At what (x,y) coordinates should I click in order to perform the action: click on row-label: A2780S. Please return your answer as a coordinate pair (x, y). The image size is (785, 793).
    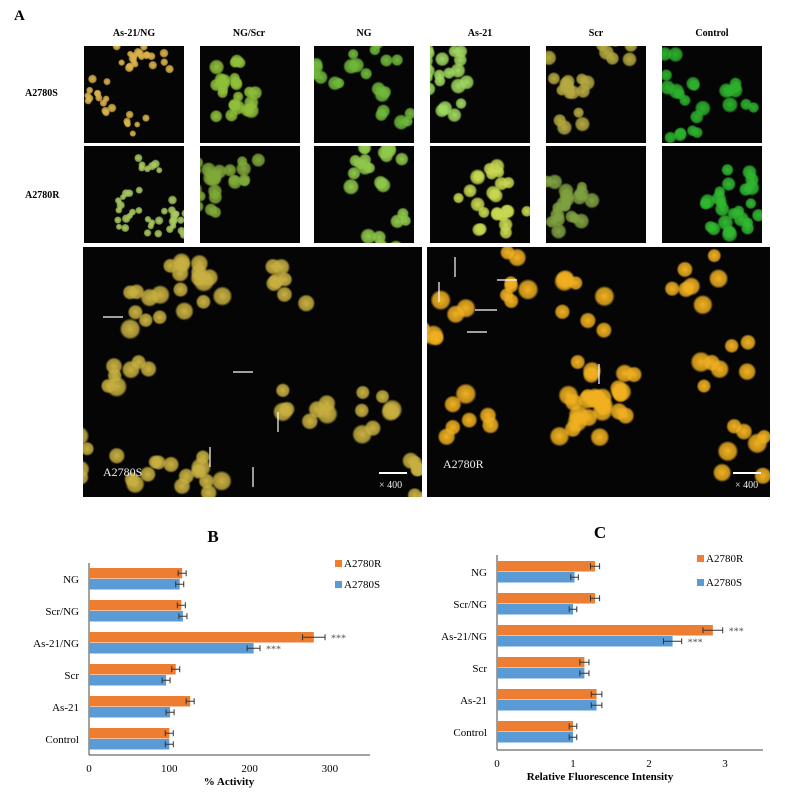
    Looking at the image, I should click on (41, 93).